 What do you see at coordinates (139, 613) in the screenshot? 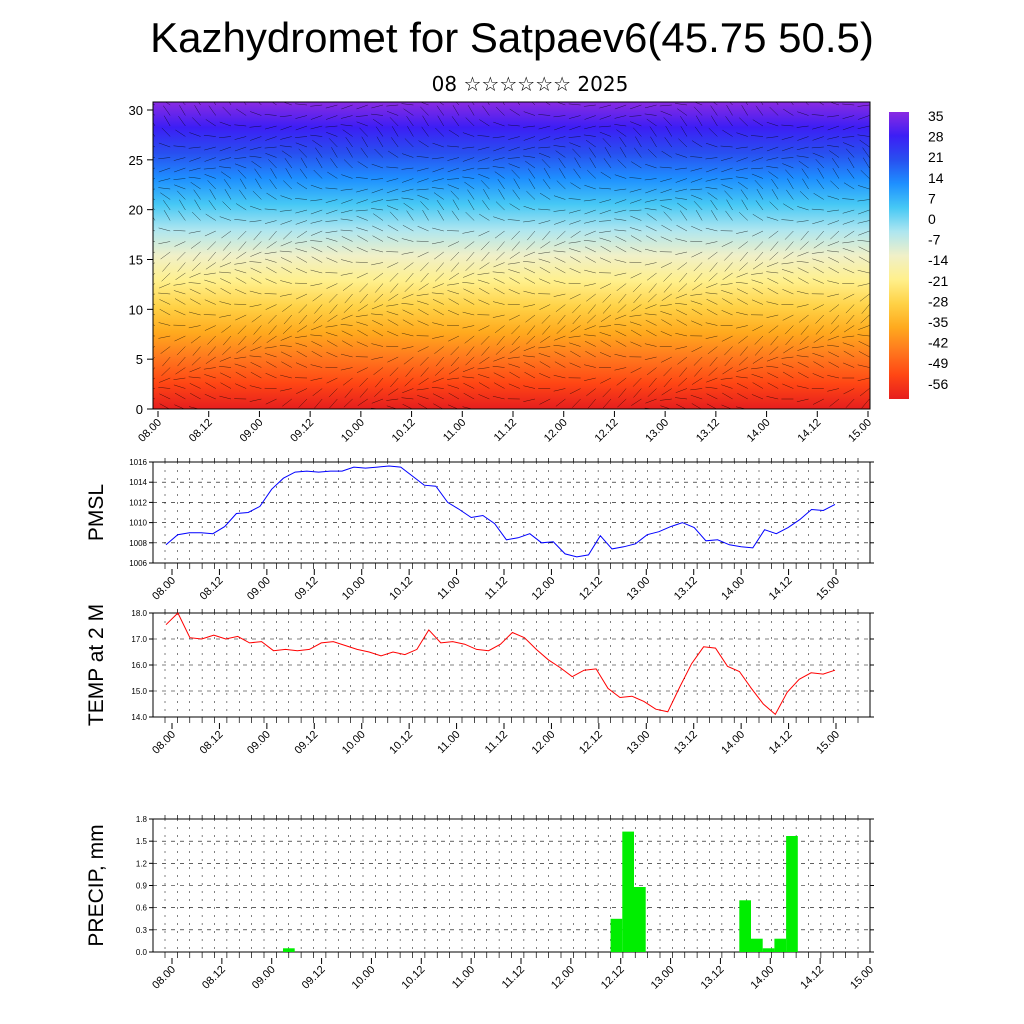
I see `y-tick-label: 18.0` at bounding box center [139, 613].